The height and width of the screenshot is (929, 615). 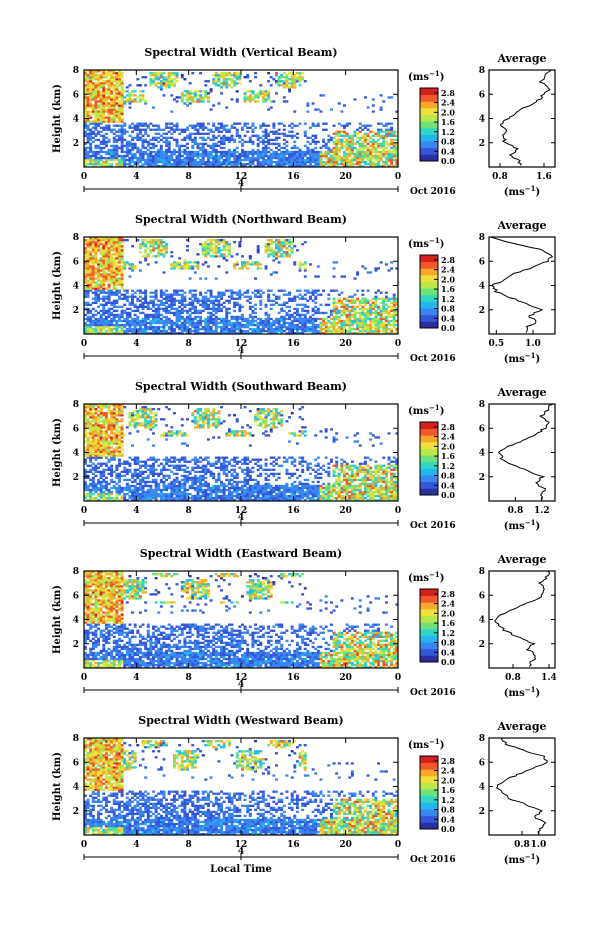 What do you see at coordinates (522, 284) in the screenshot?
I see `avg-profile-line` at bounding box center [522, 284].